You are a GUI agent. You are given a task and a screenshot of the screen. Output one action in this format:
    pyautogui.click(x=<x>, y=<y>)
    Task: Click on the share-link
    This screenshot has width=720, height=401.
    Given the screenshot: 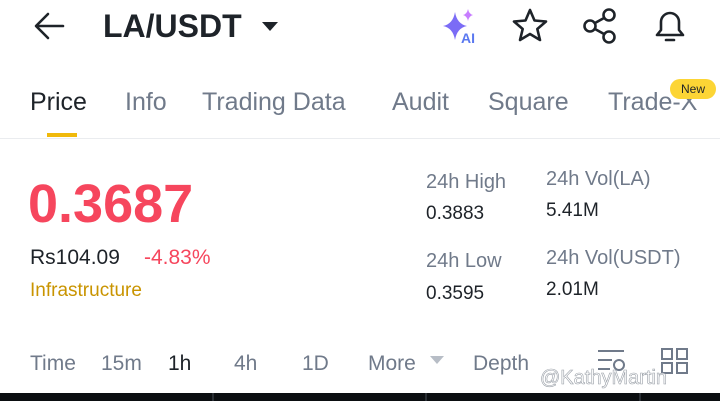 What is the action you would take?
    pyautogui.click(x=599, y=26)
    